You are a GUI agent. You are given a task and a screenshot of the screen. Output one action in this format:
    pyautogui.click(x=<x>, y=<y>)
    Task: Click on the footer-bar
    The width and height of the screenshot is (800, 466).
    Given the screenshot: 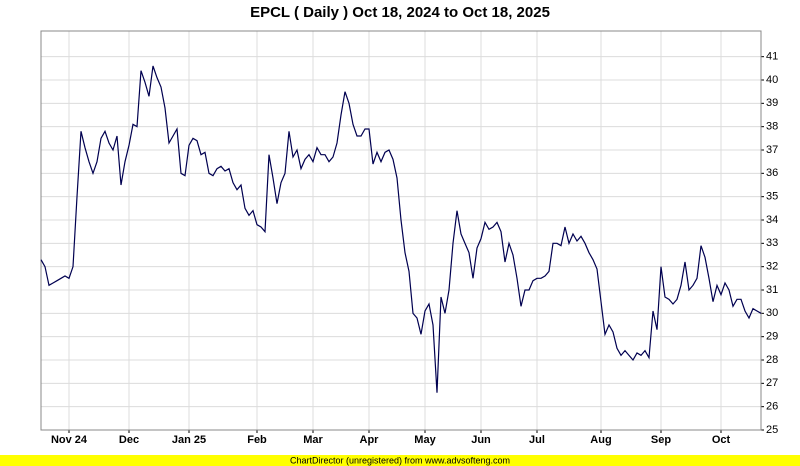 What is the action you would take?
    pyautogui.click(x=400, y=460)
    